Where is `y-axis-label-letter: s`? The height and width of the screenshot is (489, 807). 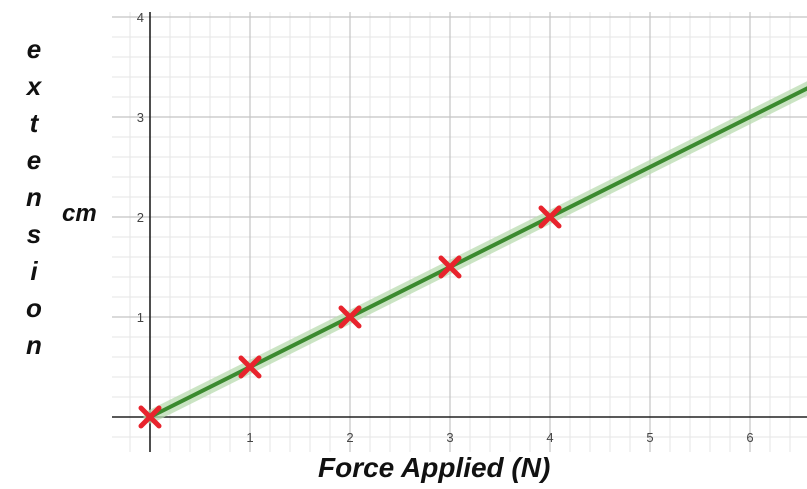
y-axis-label-letter: s is located at coordinates (34, 234).